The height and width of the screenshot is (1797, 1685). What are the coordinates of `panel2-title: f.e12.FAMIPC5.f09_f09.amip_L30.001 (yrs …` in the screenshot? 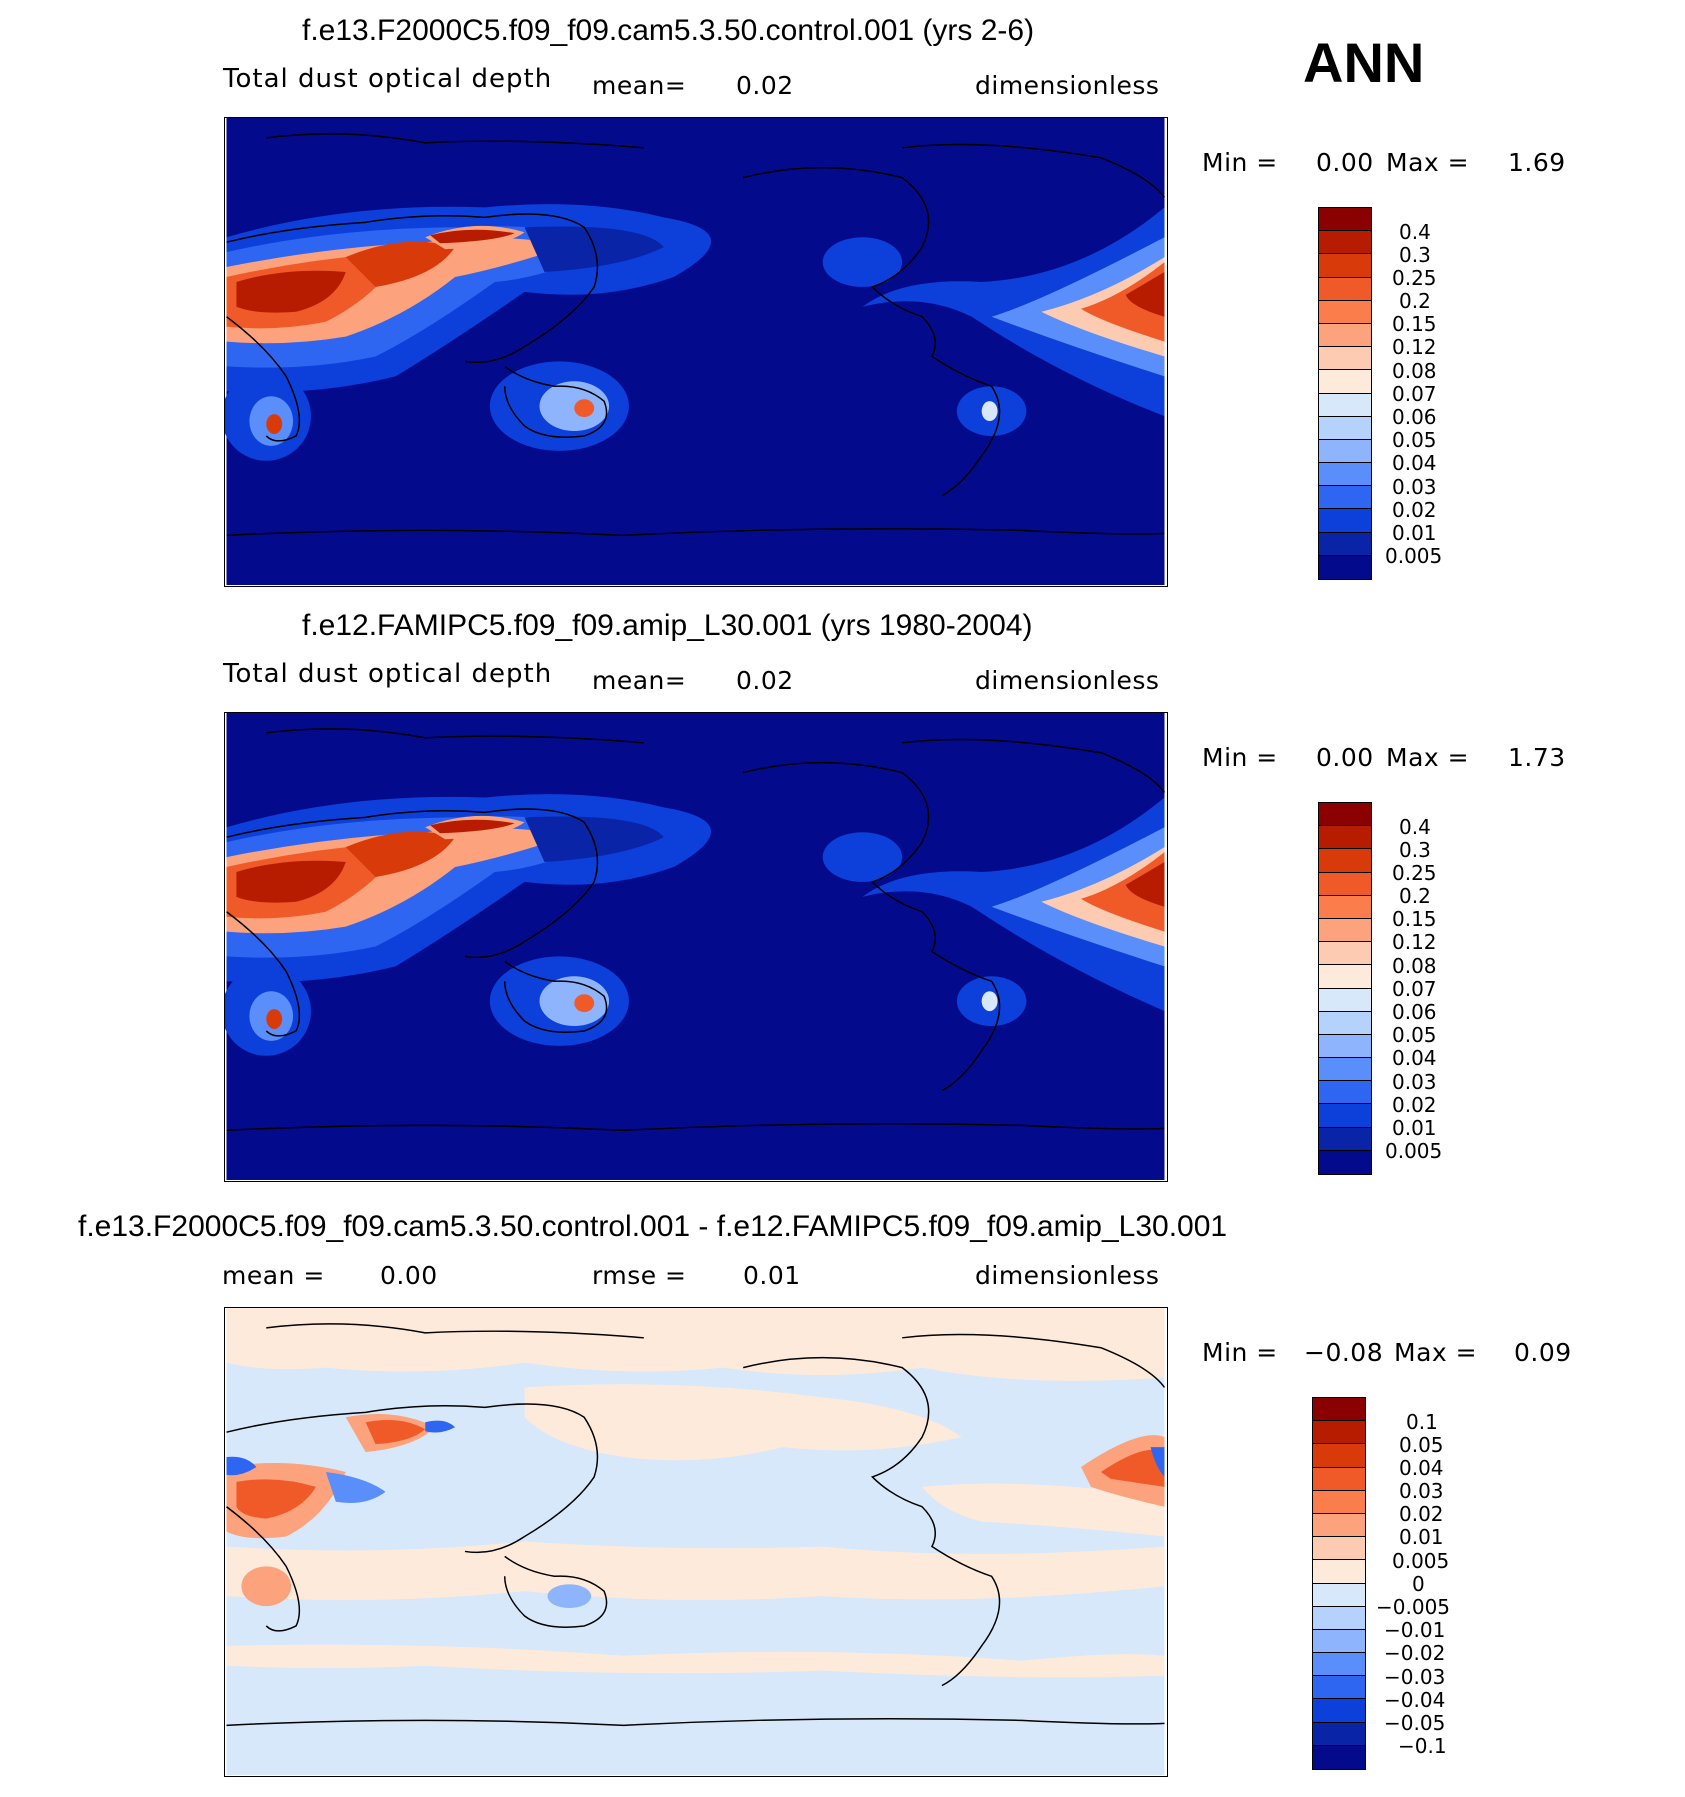 It's located at (667, 625).